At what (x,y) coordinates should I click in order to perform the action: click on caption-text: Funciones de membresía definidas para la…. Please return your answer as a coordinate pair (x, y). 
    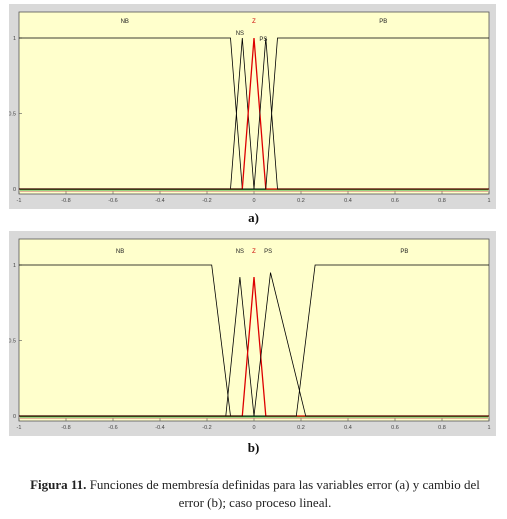
    Looking at the image, I should click on (283, 493).